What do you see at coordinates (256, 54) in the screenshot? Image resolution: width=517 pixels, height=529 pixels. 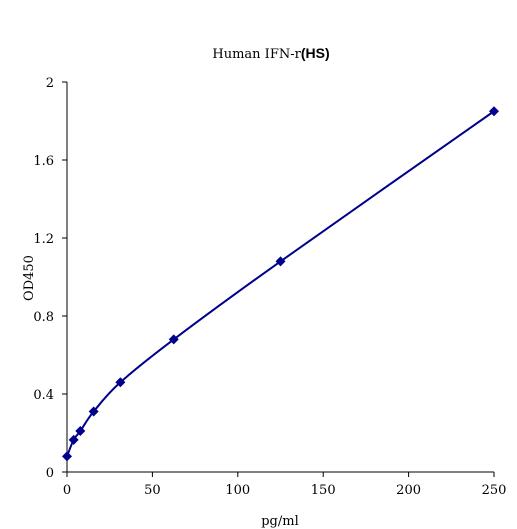 I see `chart-title-text: Human IFN-r` at bounding box center [256, 54].